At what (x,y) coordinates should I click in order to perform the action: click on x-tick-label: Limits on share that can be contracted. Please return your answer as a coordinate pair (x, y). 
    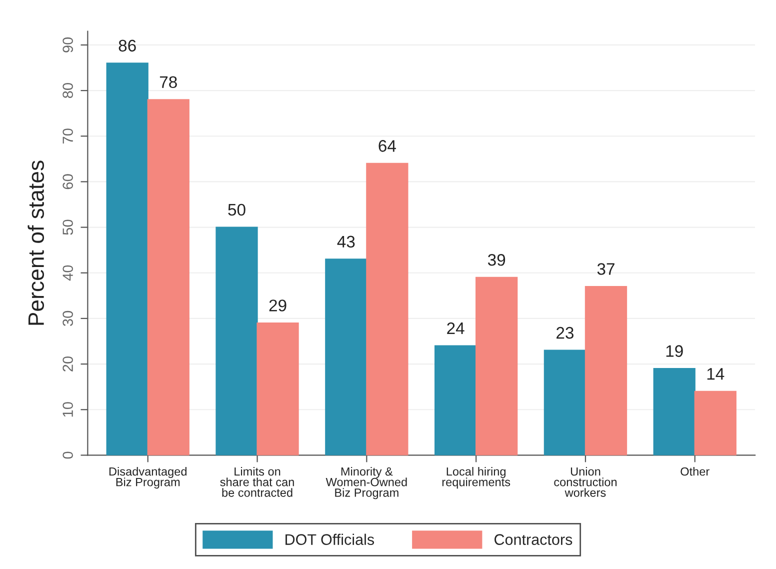
    Looking at the image, I should click on (257, 482).